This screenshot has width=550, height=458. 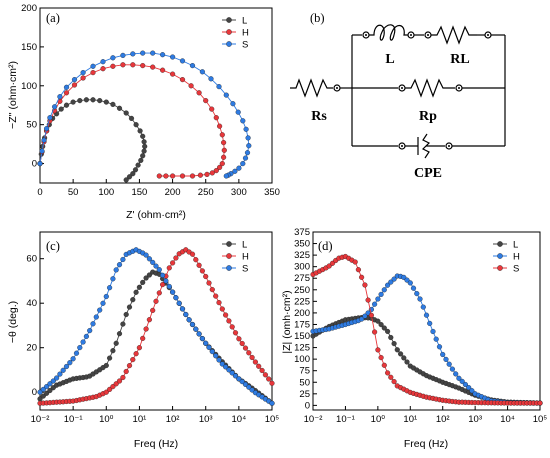 What do you see at coordinates (239, 419) in the screenshot?
I see `panel-c-xtick-label: 10⁴` at bounding box center [239, 419].